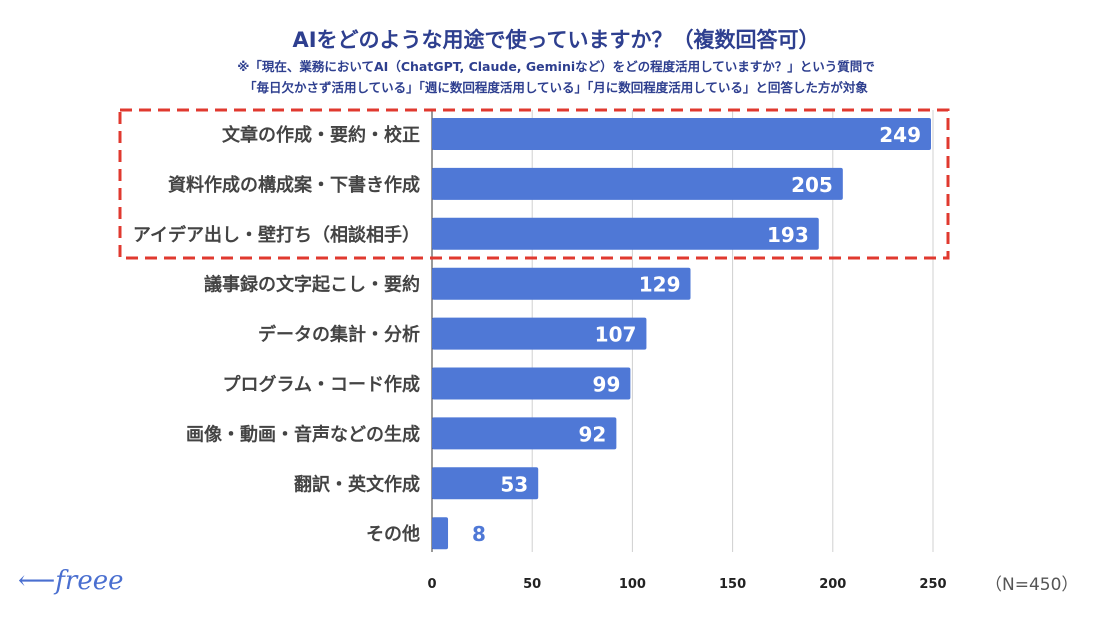 The image size is (1112, 625). I want to click on category-label: 資料作成の構成案・下書き作成, so click(294, 185).